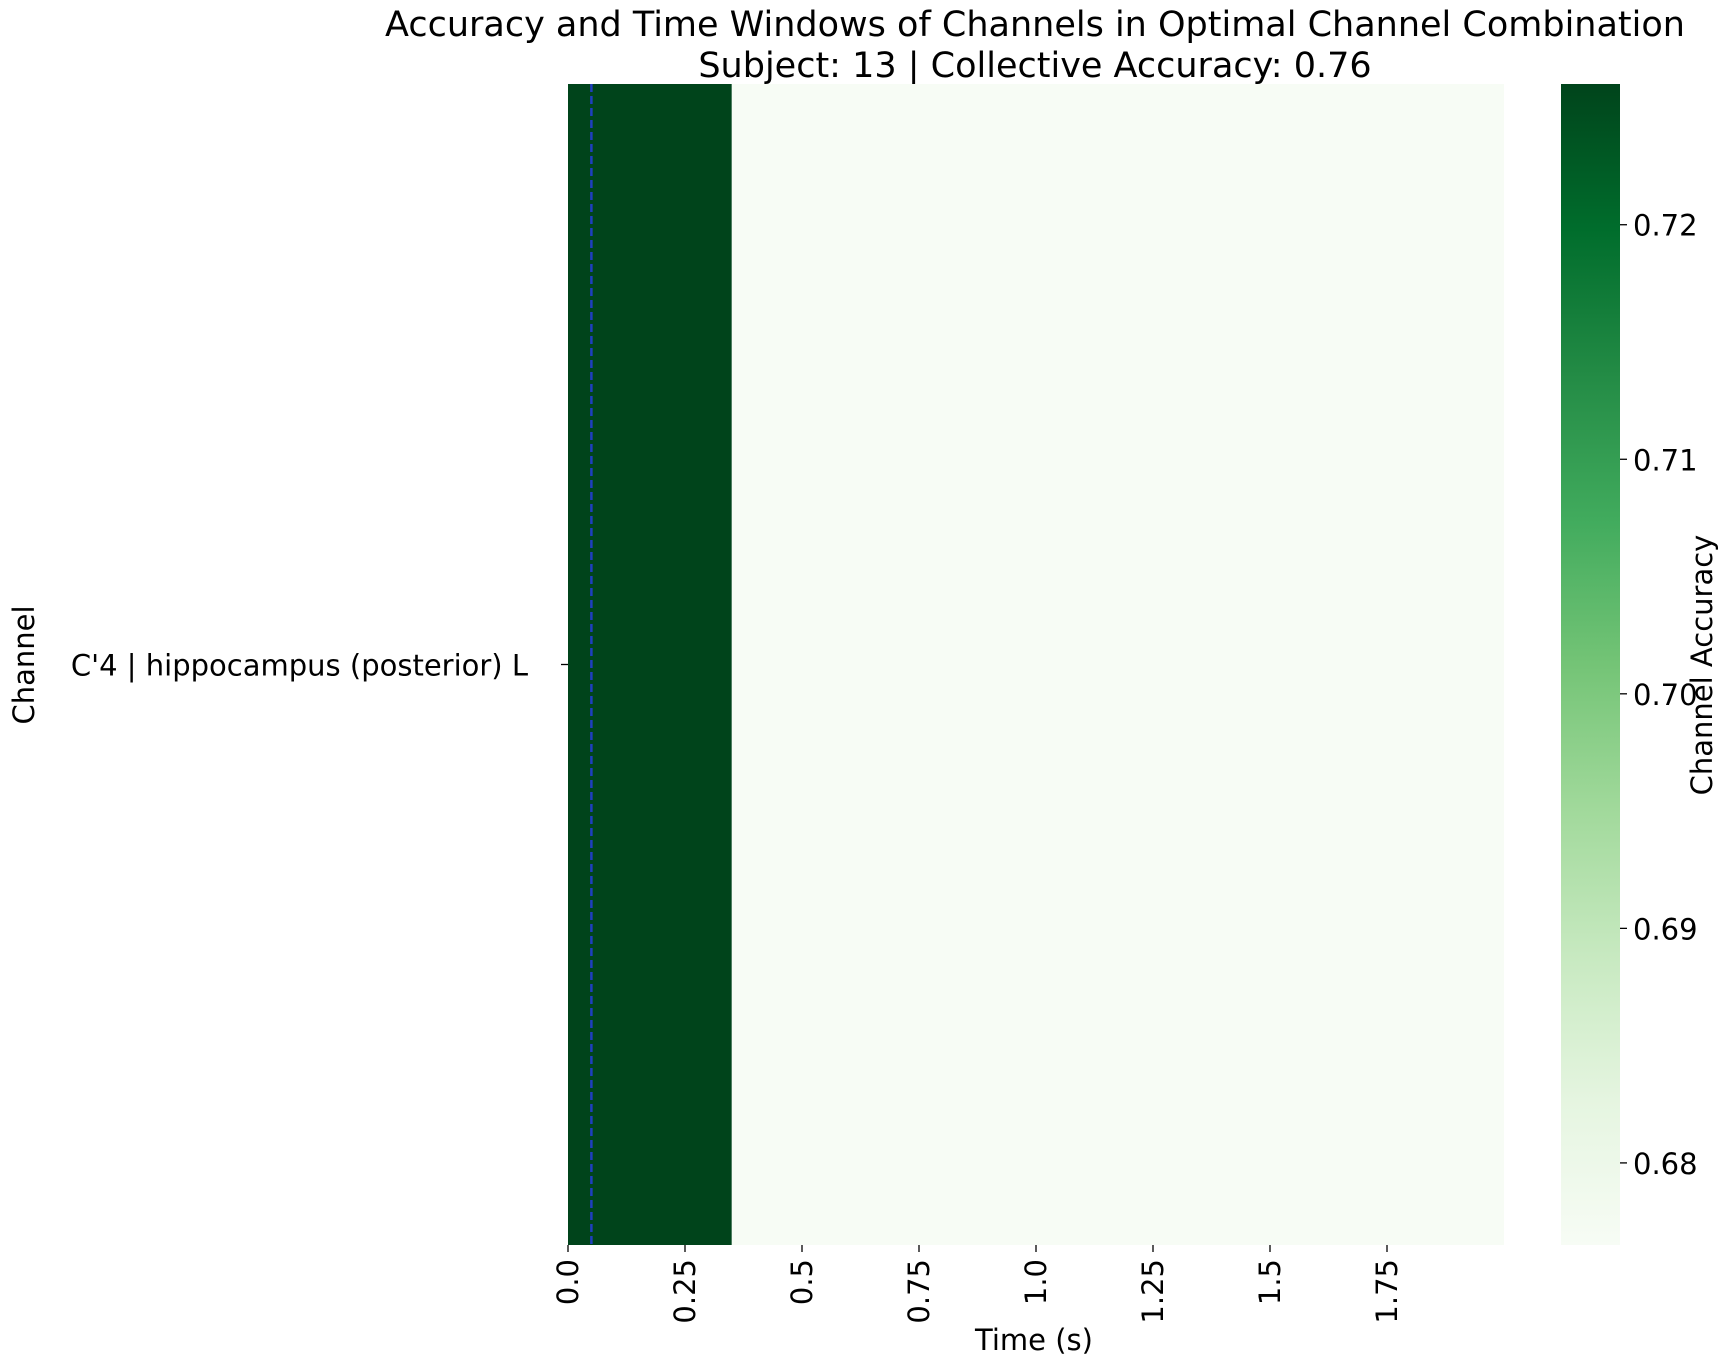 The image size is (1733, 1362). What do you see at coordinates (1629, 664) in the screenshot?
I see `colorbar: 0.68 0.69 0.70 0.71 0.72` at bounding box center [1629, 664].